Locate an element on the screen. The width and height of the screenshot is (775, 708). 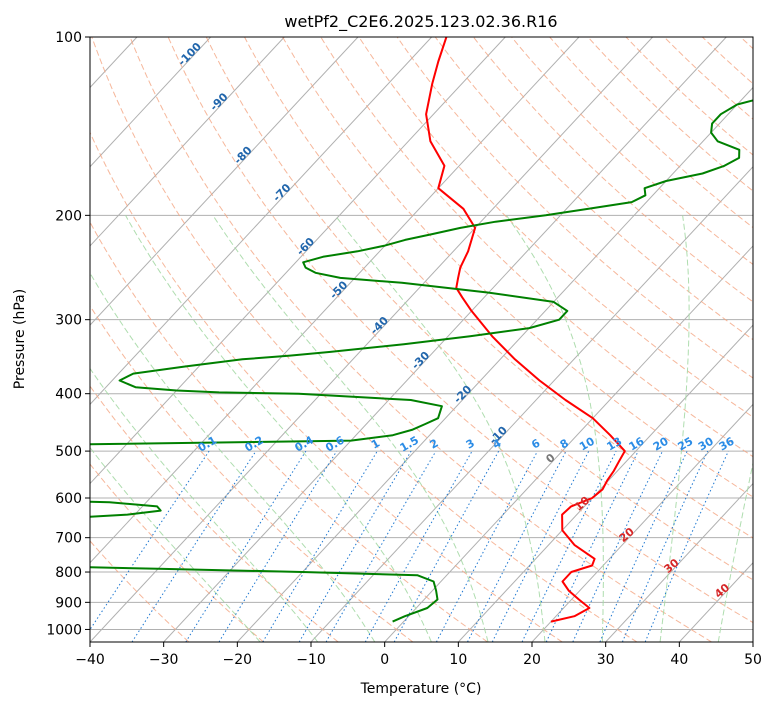
dry-adiabat-label: -40 is located at coordinates (379, 325).